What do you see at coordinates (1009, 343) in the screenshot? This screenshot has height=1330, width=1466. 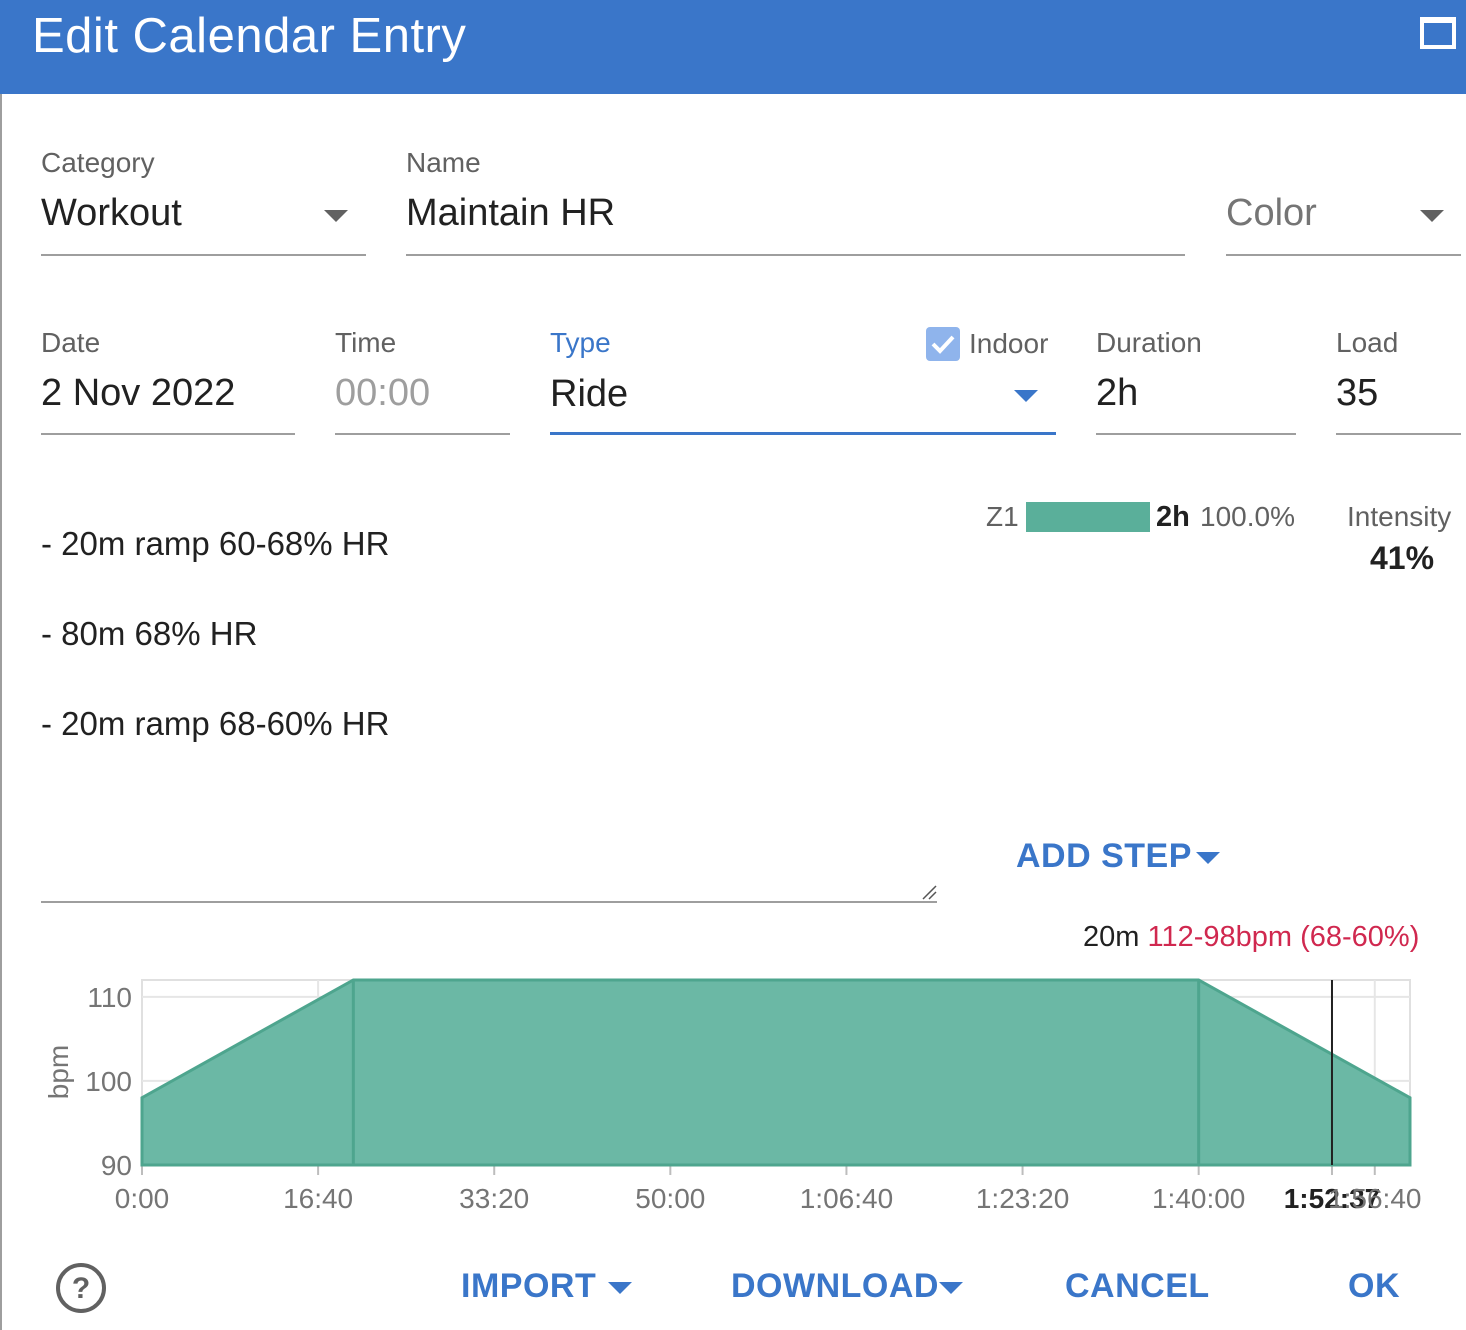 I see `indoor-label: Indoor` at bounding box center [1009, 343].